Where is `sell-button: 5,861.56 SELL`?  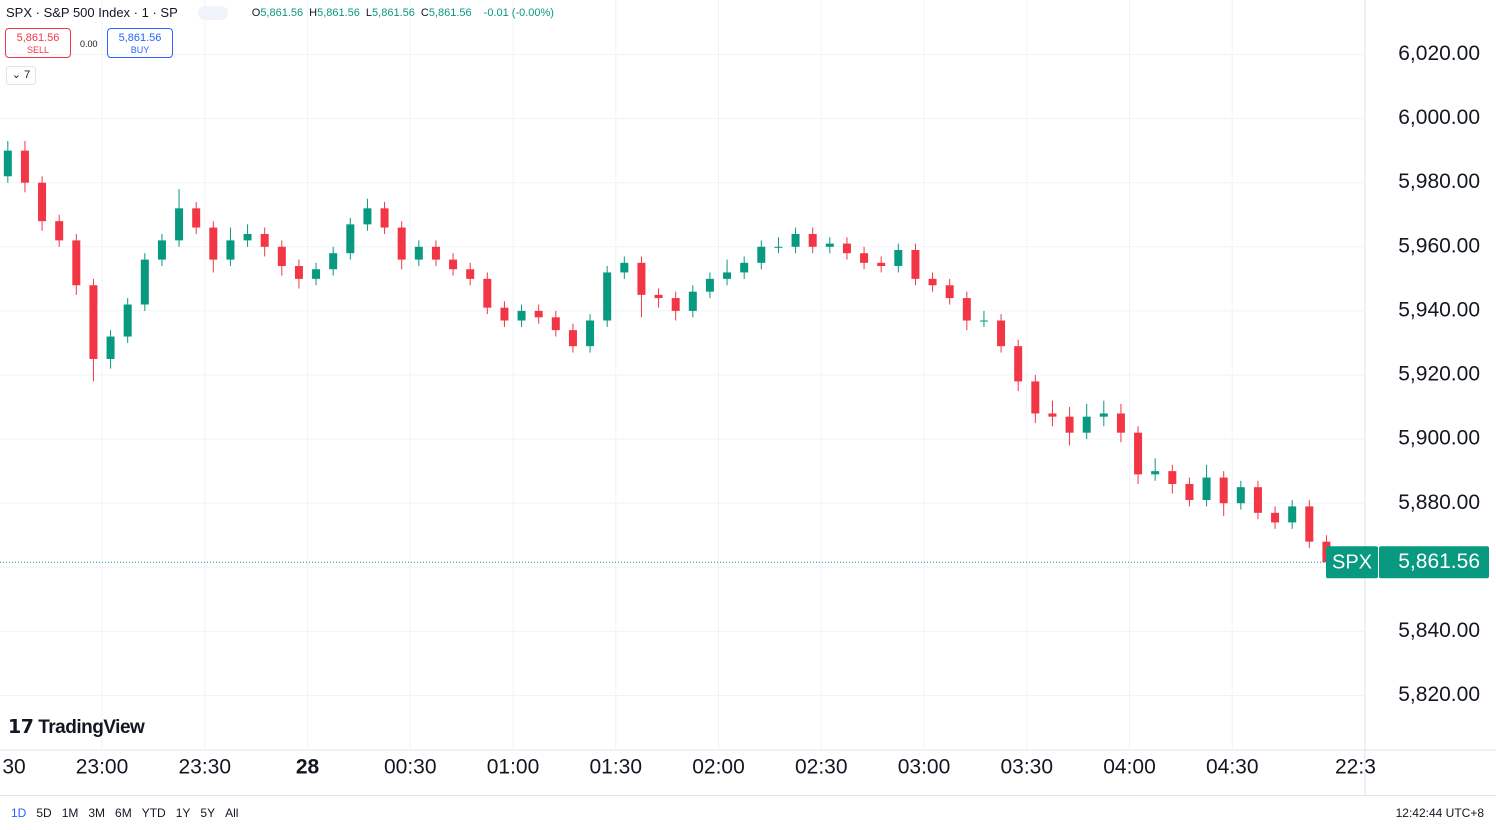
sell-button: 5,861.56 SELL is located at coordinates (38, 43).